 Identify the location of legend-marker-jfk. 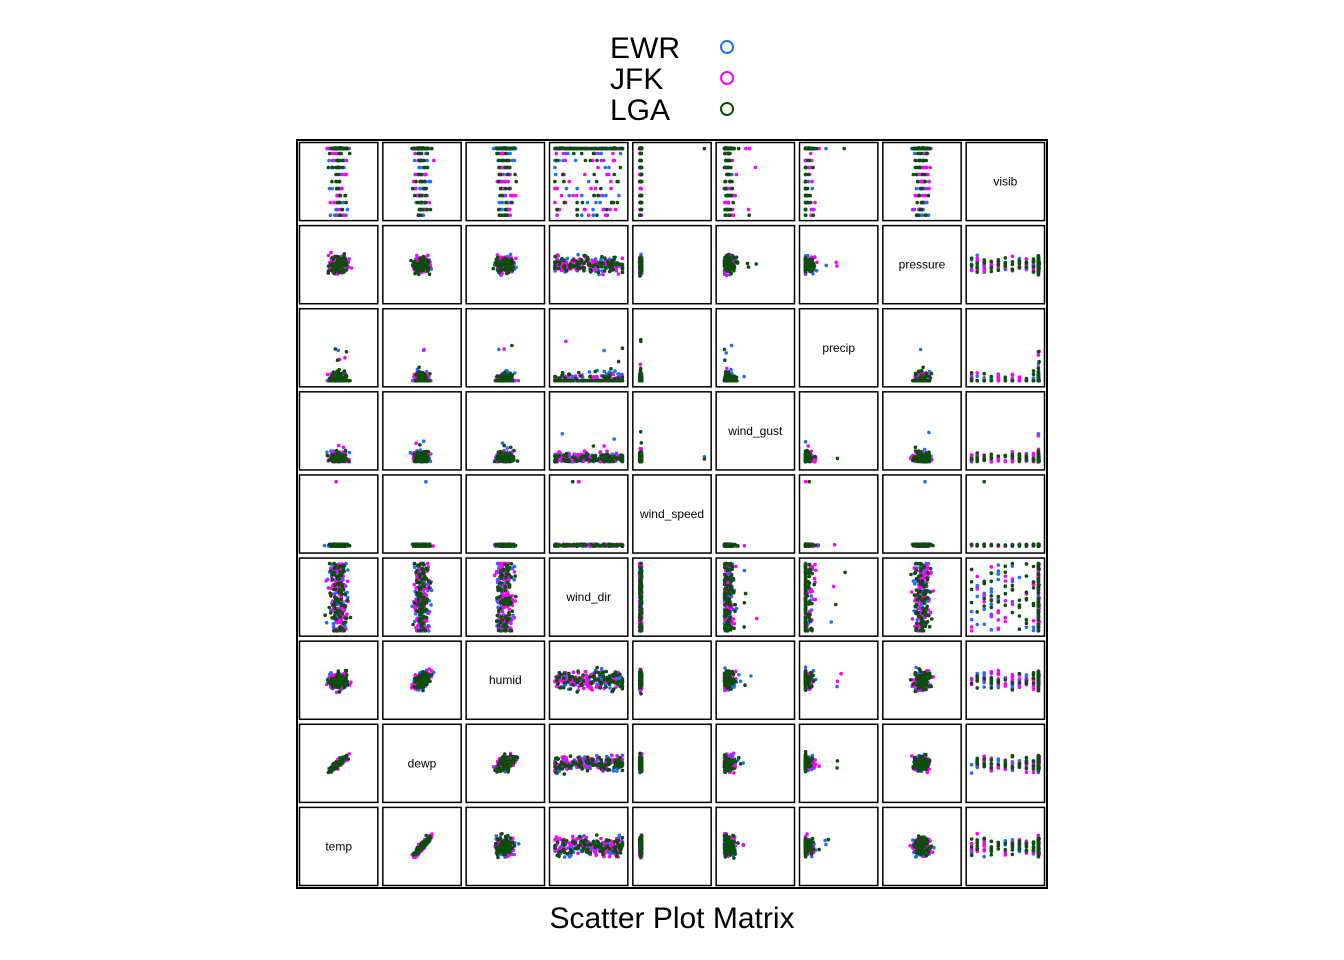
(727, 78).